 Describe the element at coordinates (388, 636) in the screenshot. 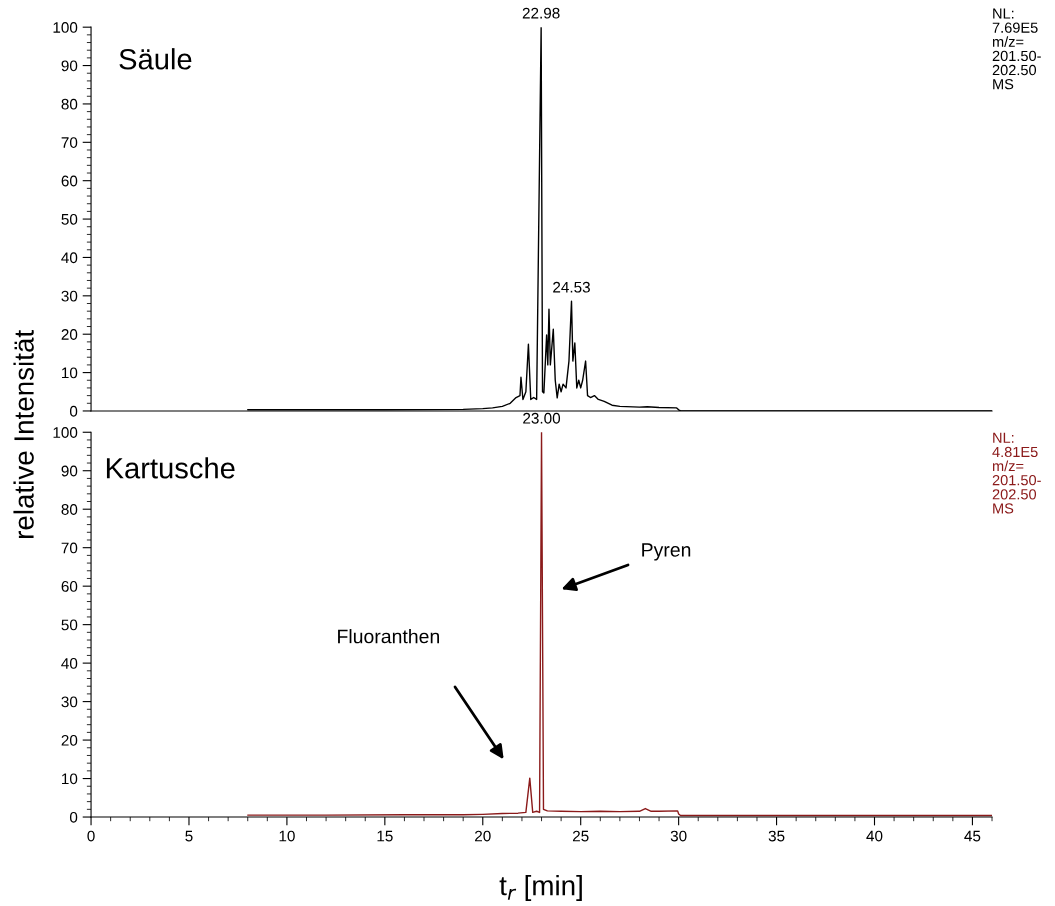

I see `annotation: Fluoranthen` at that location.